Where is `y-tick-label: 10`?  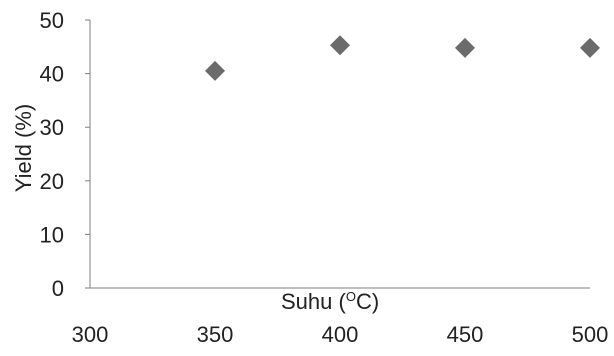
y-tick-label: 10 is located at coordinates (52, 234).